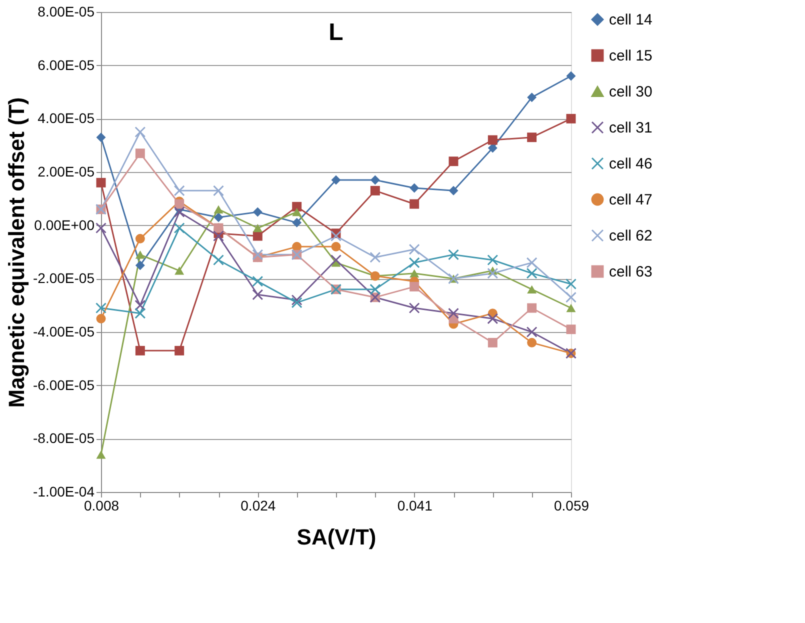  I want to click on chart-title: L, so click(336, 32).